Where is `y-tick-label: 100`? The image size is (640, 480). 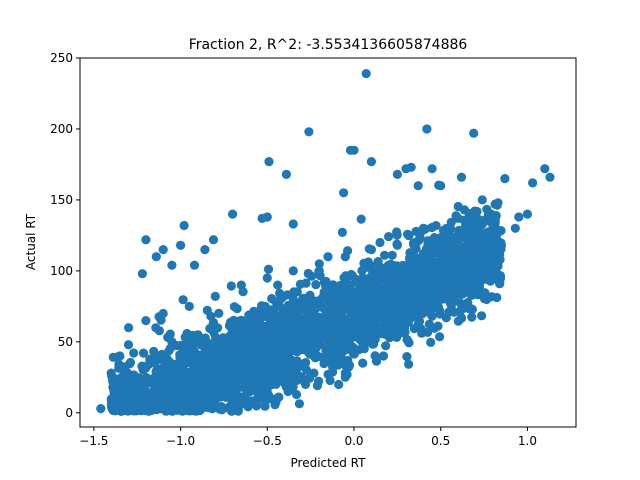
y-tick-label: 100 is located at coordinates (61, 271).